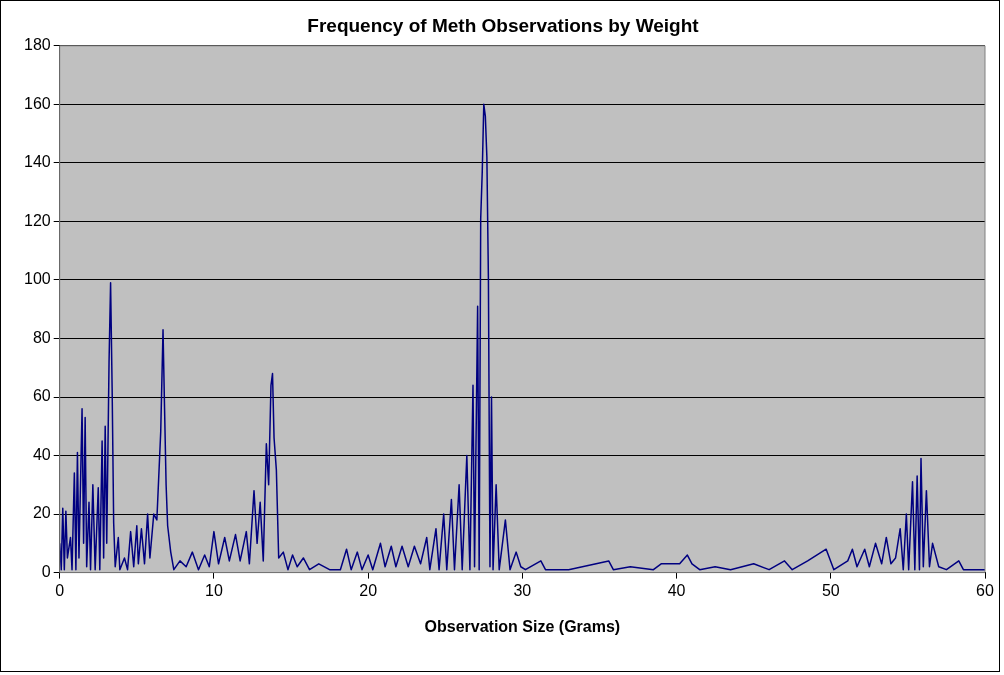  What do you see at coordinates (37, 45) in the screenshot?
I see `y-tick-label: 180` at bounding box center [37, 45].